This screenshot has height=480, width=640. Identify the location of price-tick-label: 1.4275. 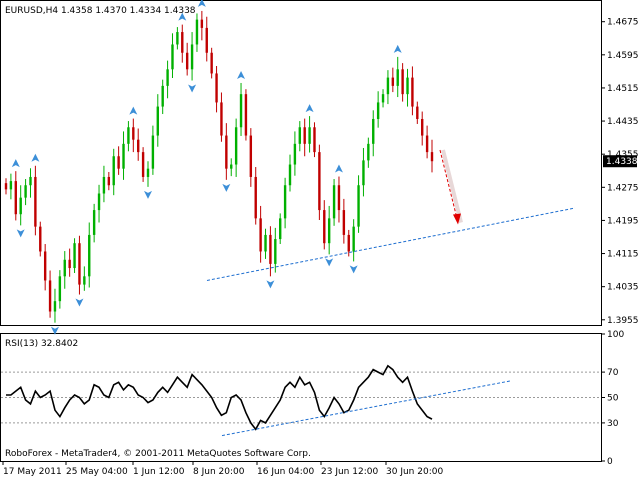
(623, 188).